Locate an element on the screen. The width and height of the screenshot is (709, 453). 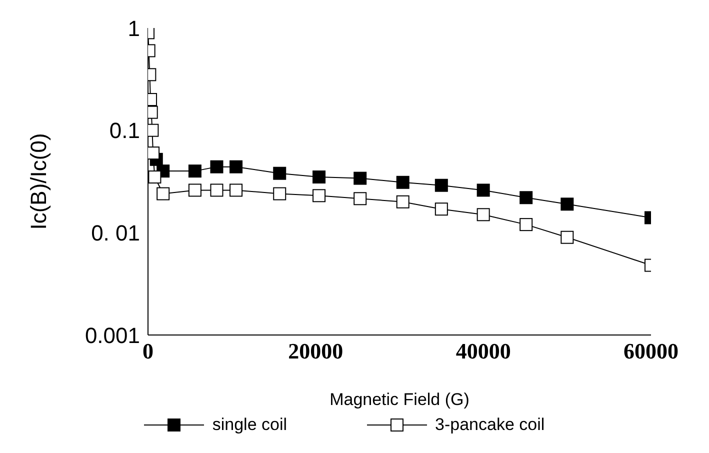
x-tick-label: 20000 is located at coordinates (316, 351).